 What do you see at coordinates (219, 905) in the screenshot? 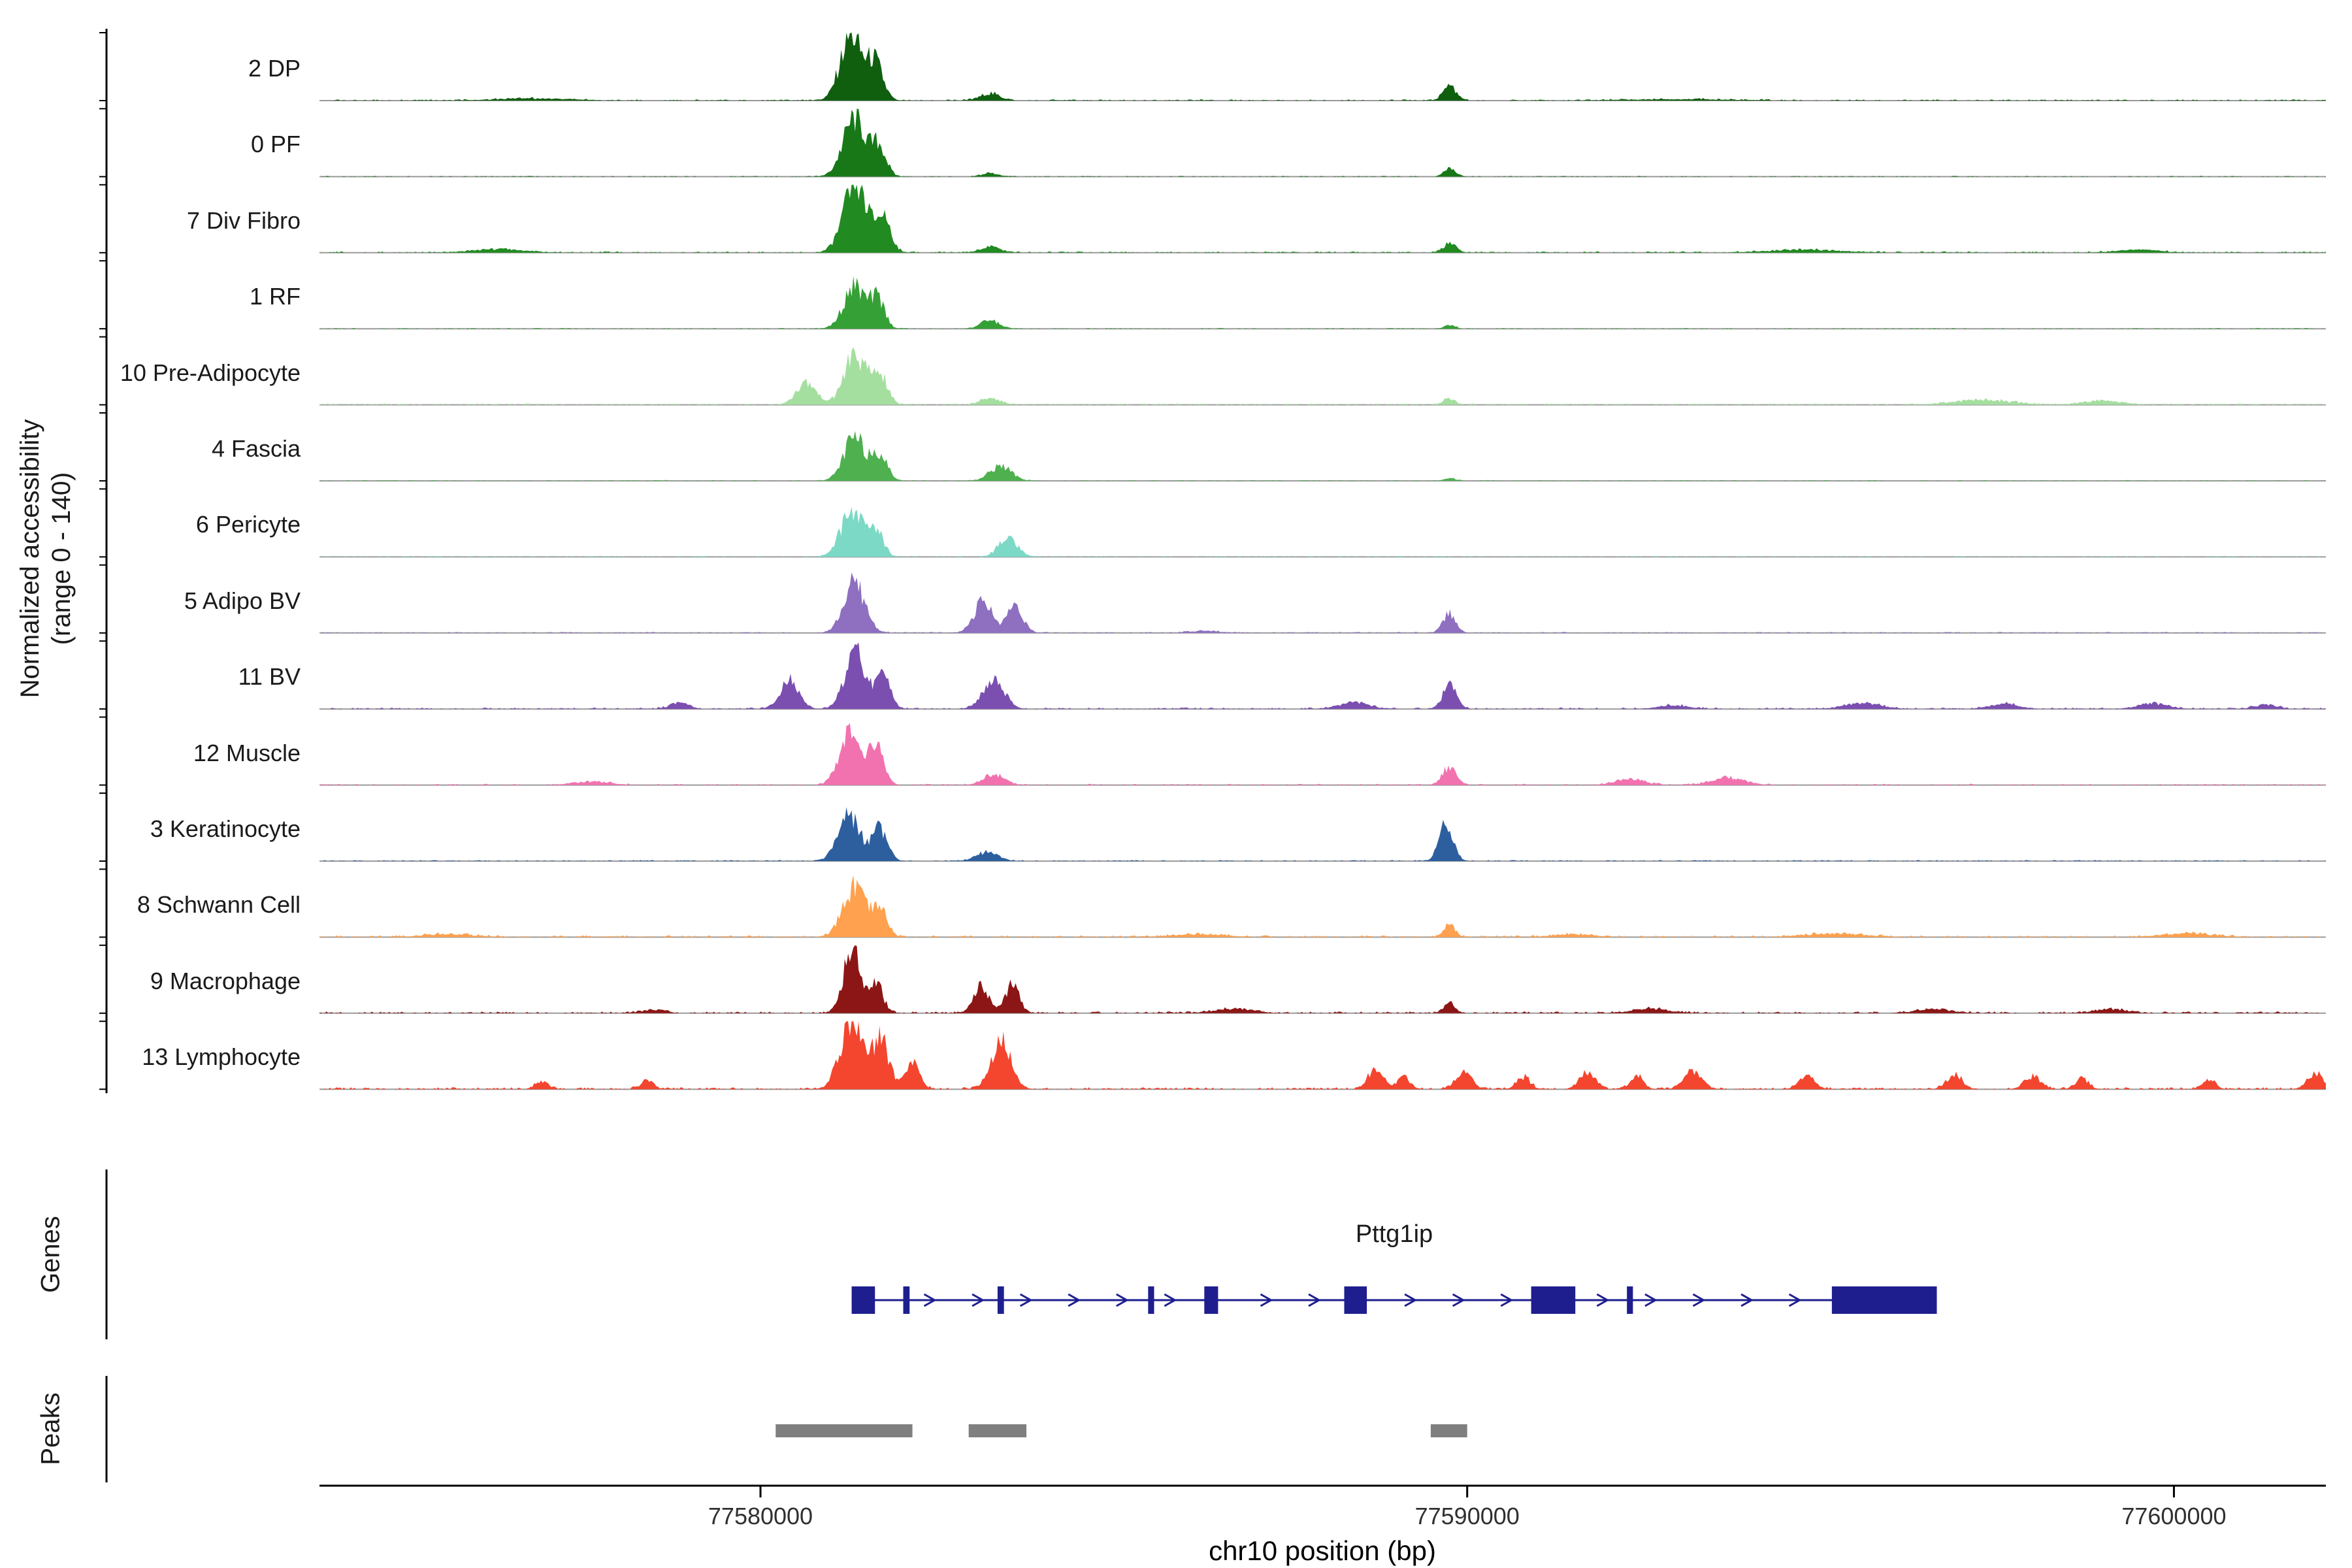
I see `track-label: 8 Schwann Cell` at bounding box center [219, 905].